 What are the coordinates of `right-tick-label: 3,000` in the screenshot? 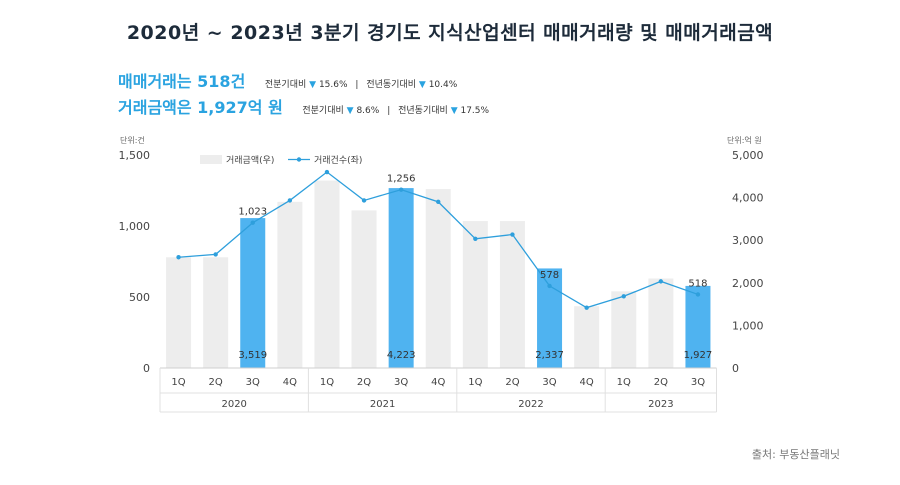 It's located at (748, 240).